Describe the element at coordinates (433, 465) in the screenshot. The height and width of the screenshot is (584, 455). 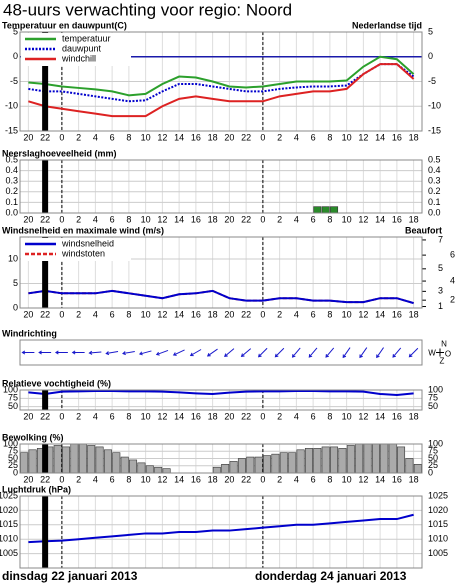
I see `y2-tick-label: 25` at that location.